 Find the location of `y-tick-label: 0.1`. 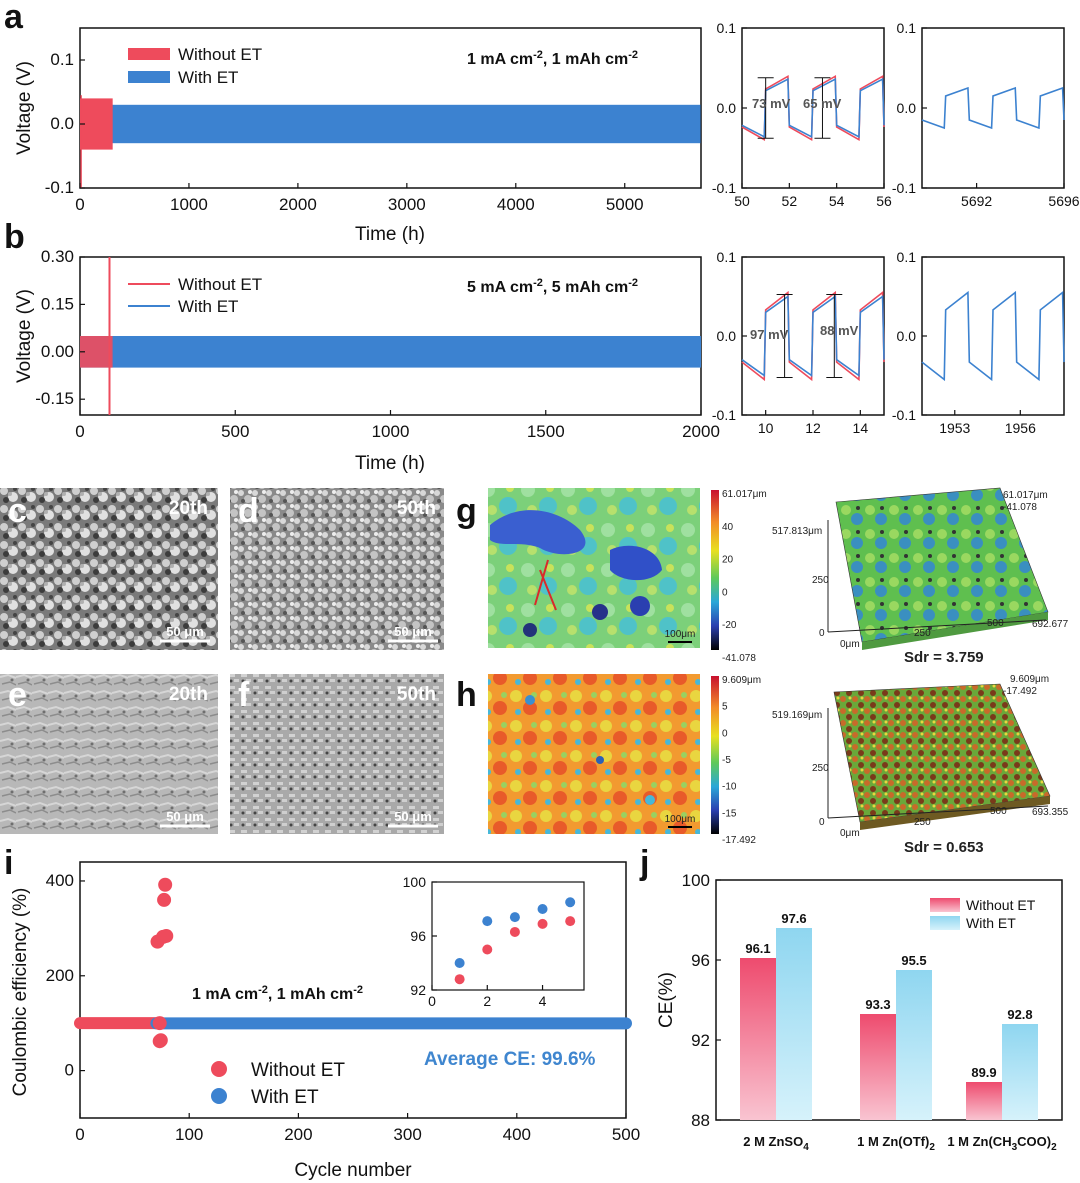

y-tick-label: 0.1 is located at coordinates (907, 28).